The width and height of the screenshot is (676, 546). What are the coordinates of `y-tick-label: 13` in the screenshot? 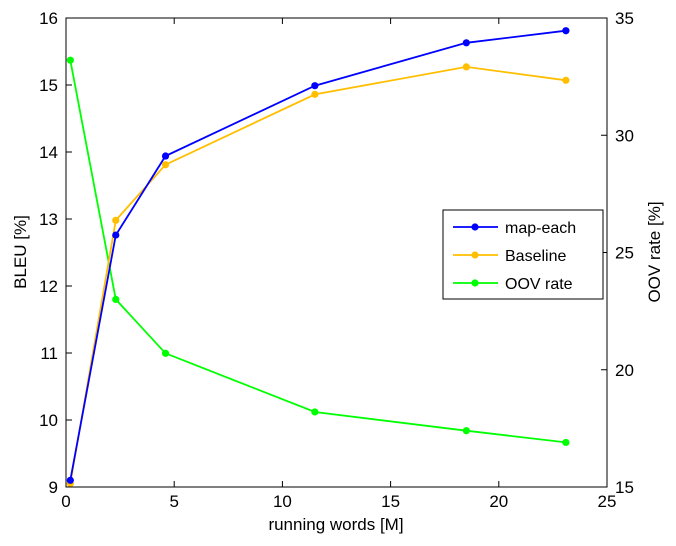 It's located at (48, 219).